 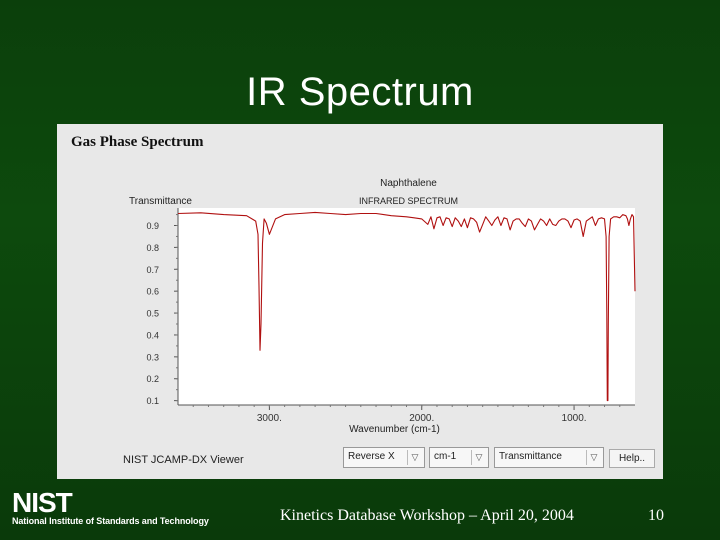 What do you see at coordinates (152, 248) in the screenshot?
I see `y-tick-label: 0.8` at bounding box center [152, 248].